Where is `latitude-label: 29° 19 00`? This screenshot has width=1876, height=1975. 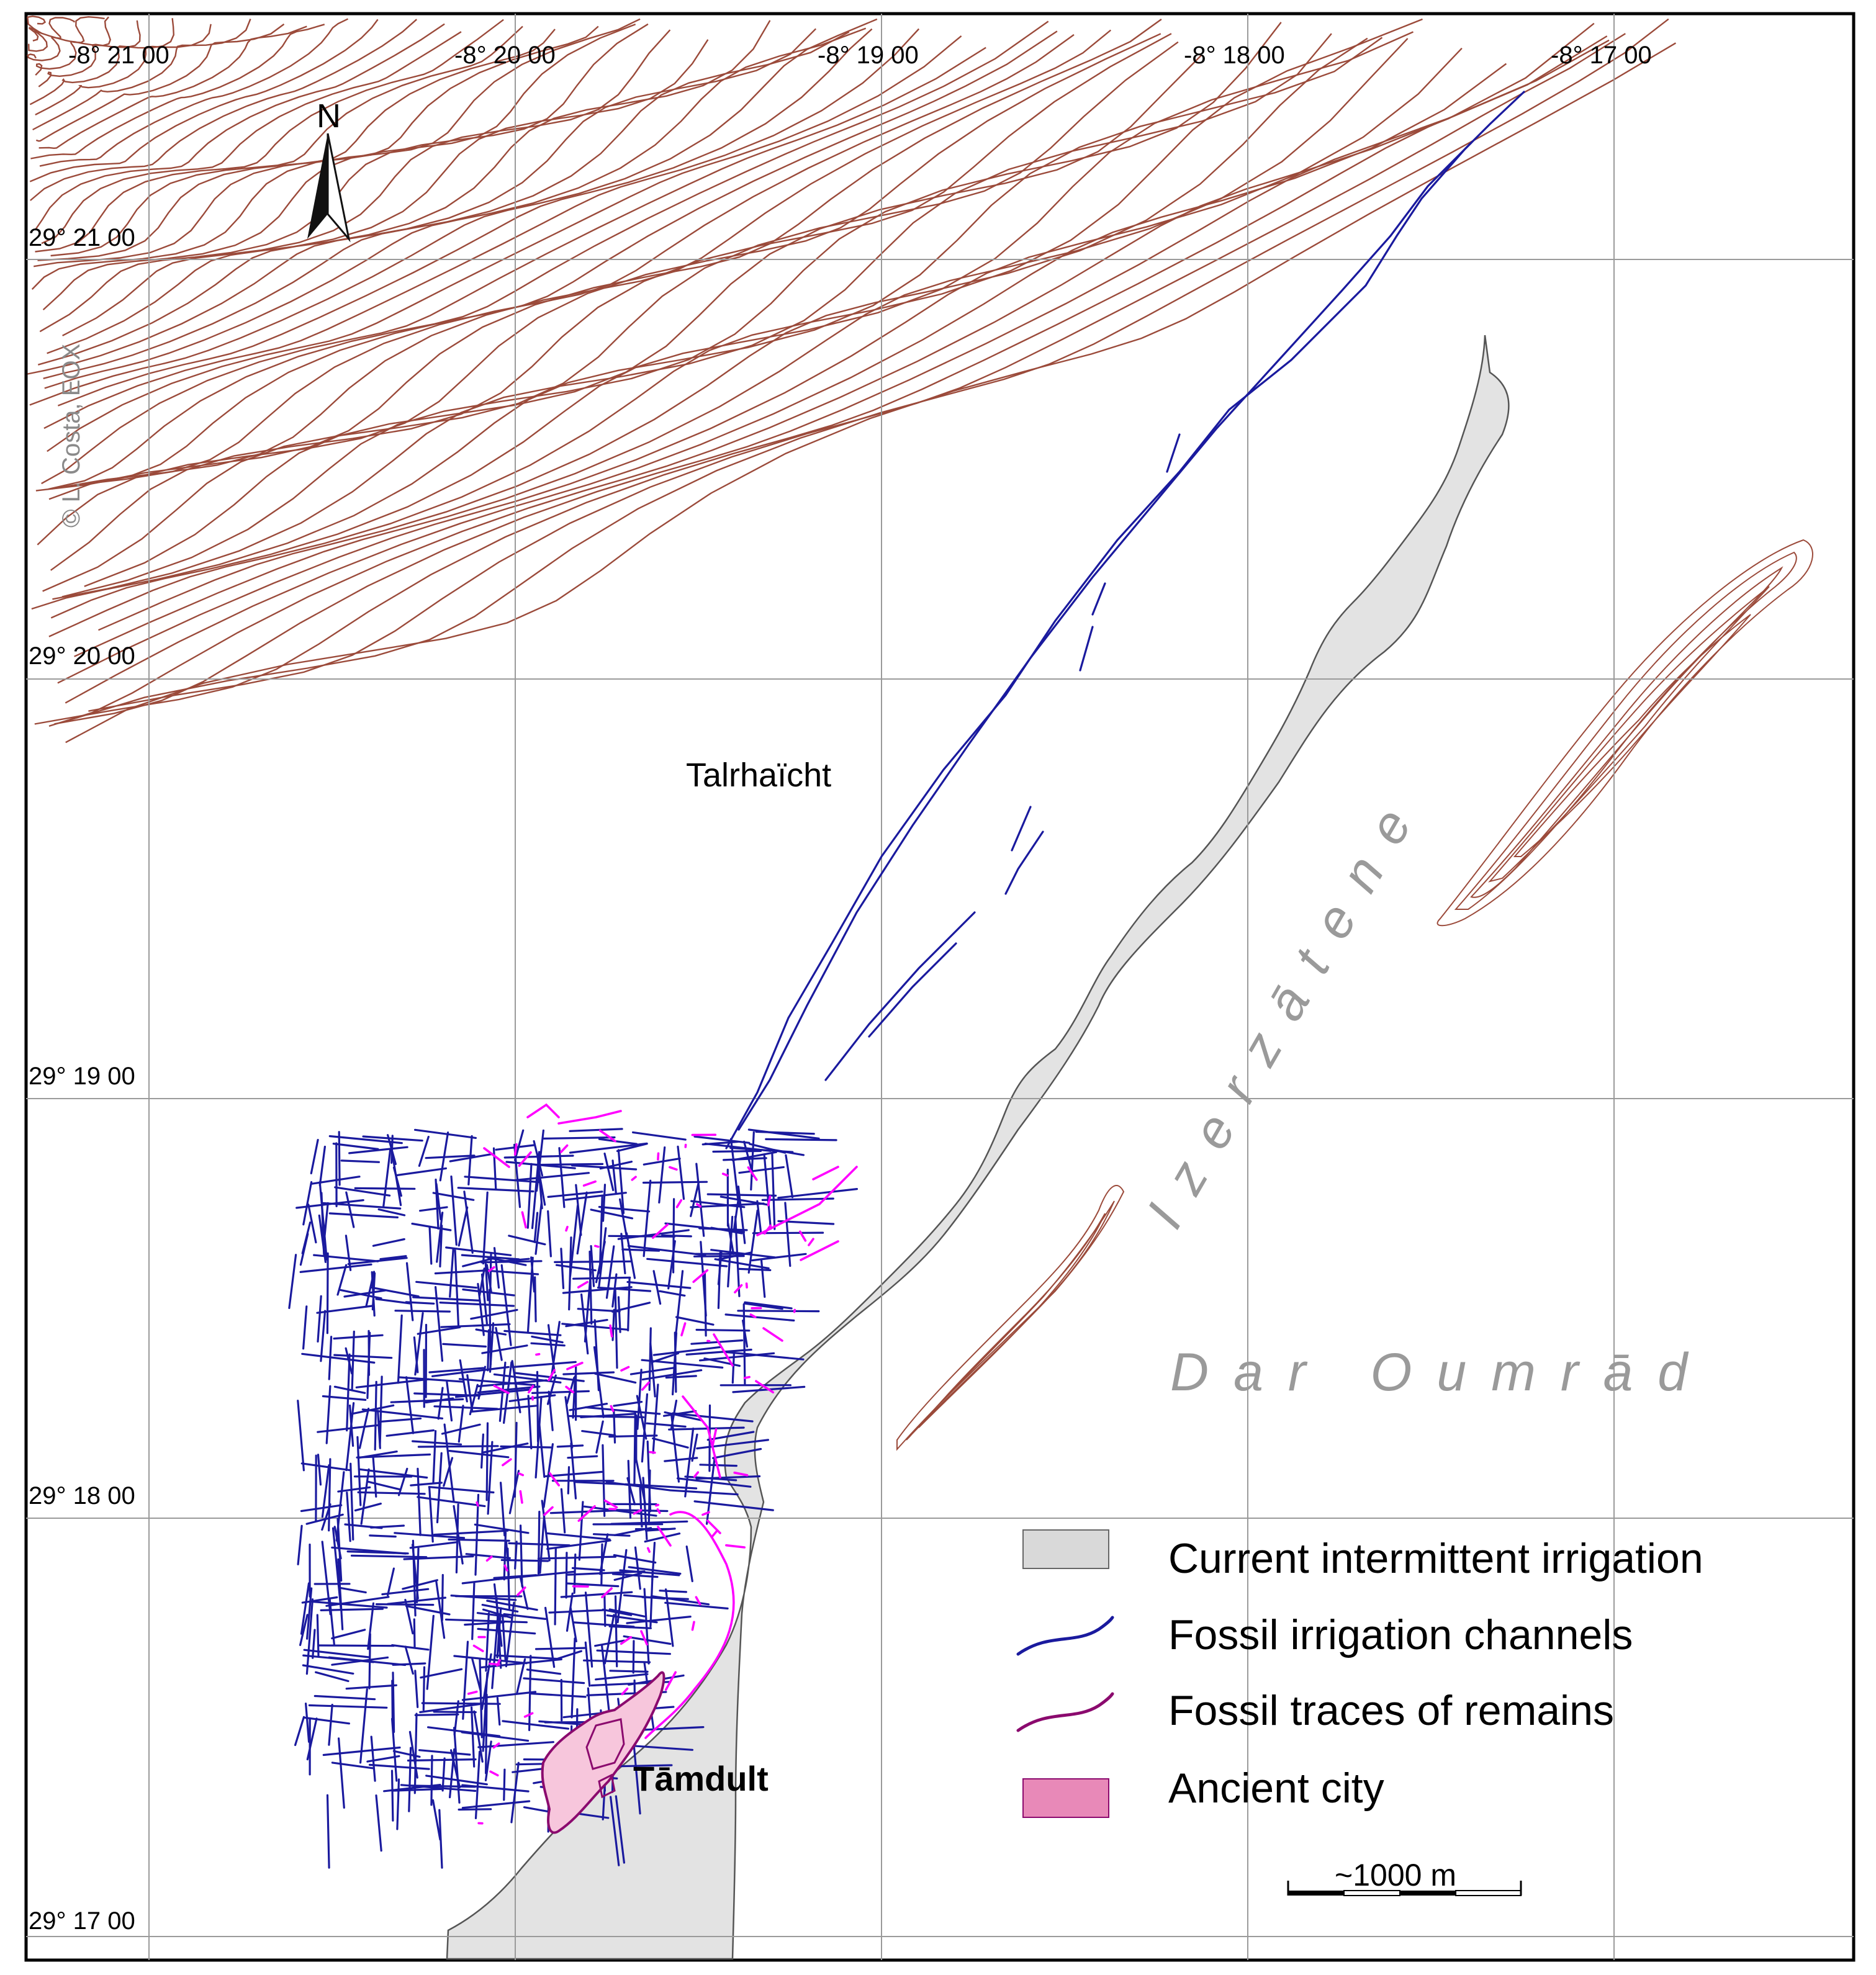 latitude-label: 29° 19 00 is located at coordinates (82, 1076).